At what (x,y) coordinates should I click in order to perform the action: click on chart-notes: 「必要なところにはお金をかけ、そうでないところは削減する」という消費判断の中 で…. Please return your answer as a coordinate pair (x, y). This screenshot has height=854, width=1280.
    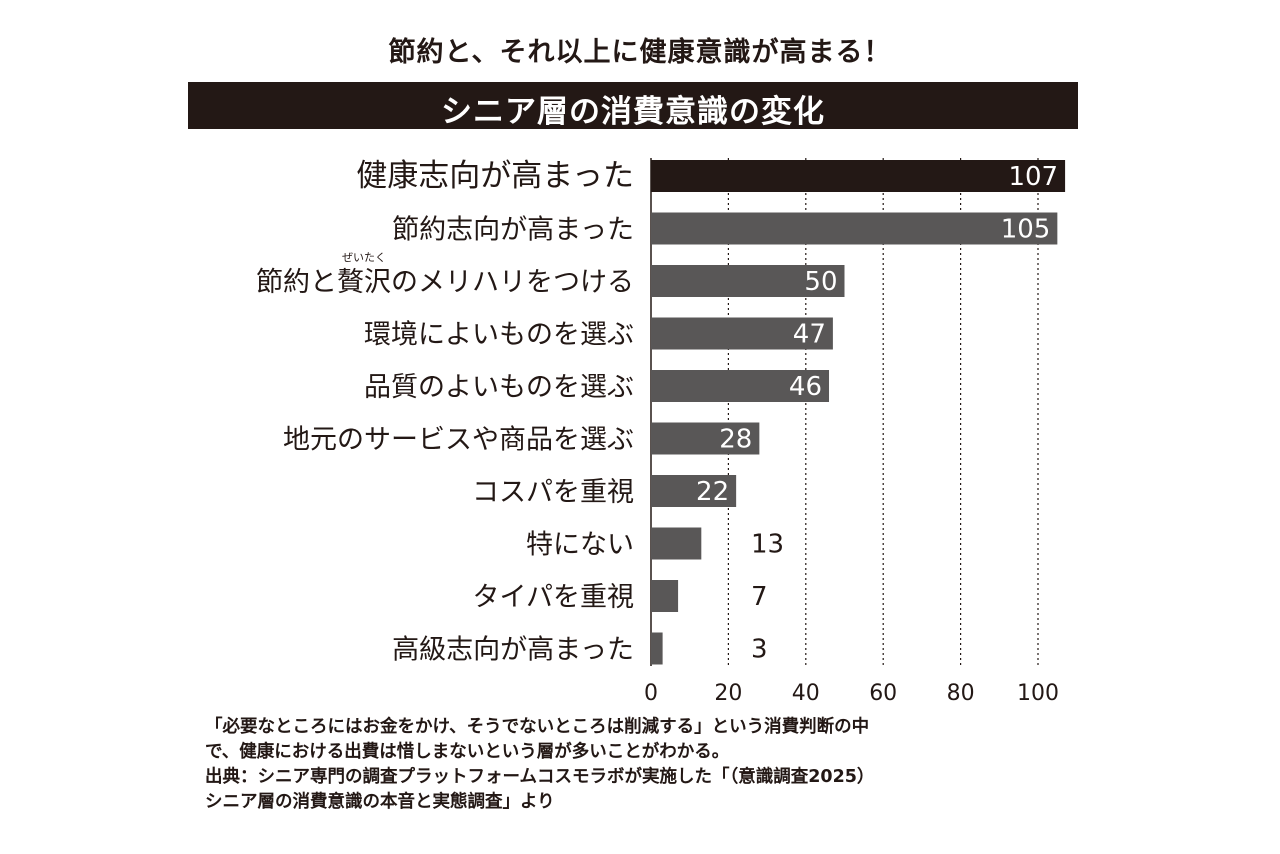
    Looking at the image, I should click on (645, 765).